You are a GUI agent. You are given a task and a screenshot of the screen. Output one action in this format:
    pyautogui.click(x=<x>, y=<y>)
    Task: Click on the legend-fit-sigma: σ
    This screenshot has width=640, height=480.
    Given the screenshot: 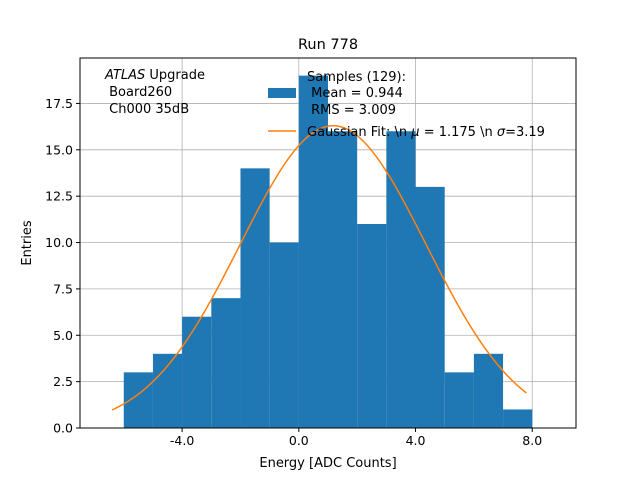 What is the action you would take?
    pyautogui.click(x=501, y=132)
    